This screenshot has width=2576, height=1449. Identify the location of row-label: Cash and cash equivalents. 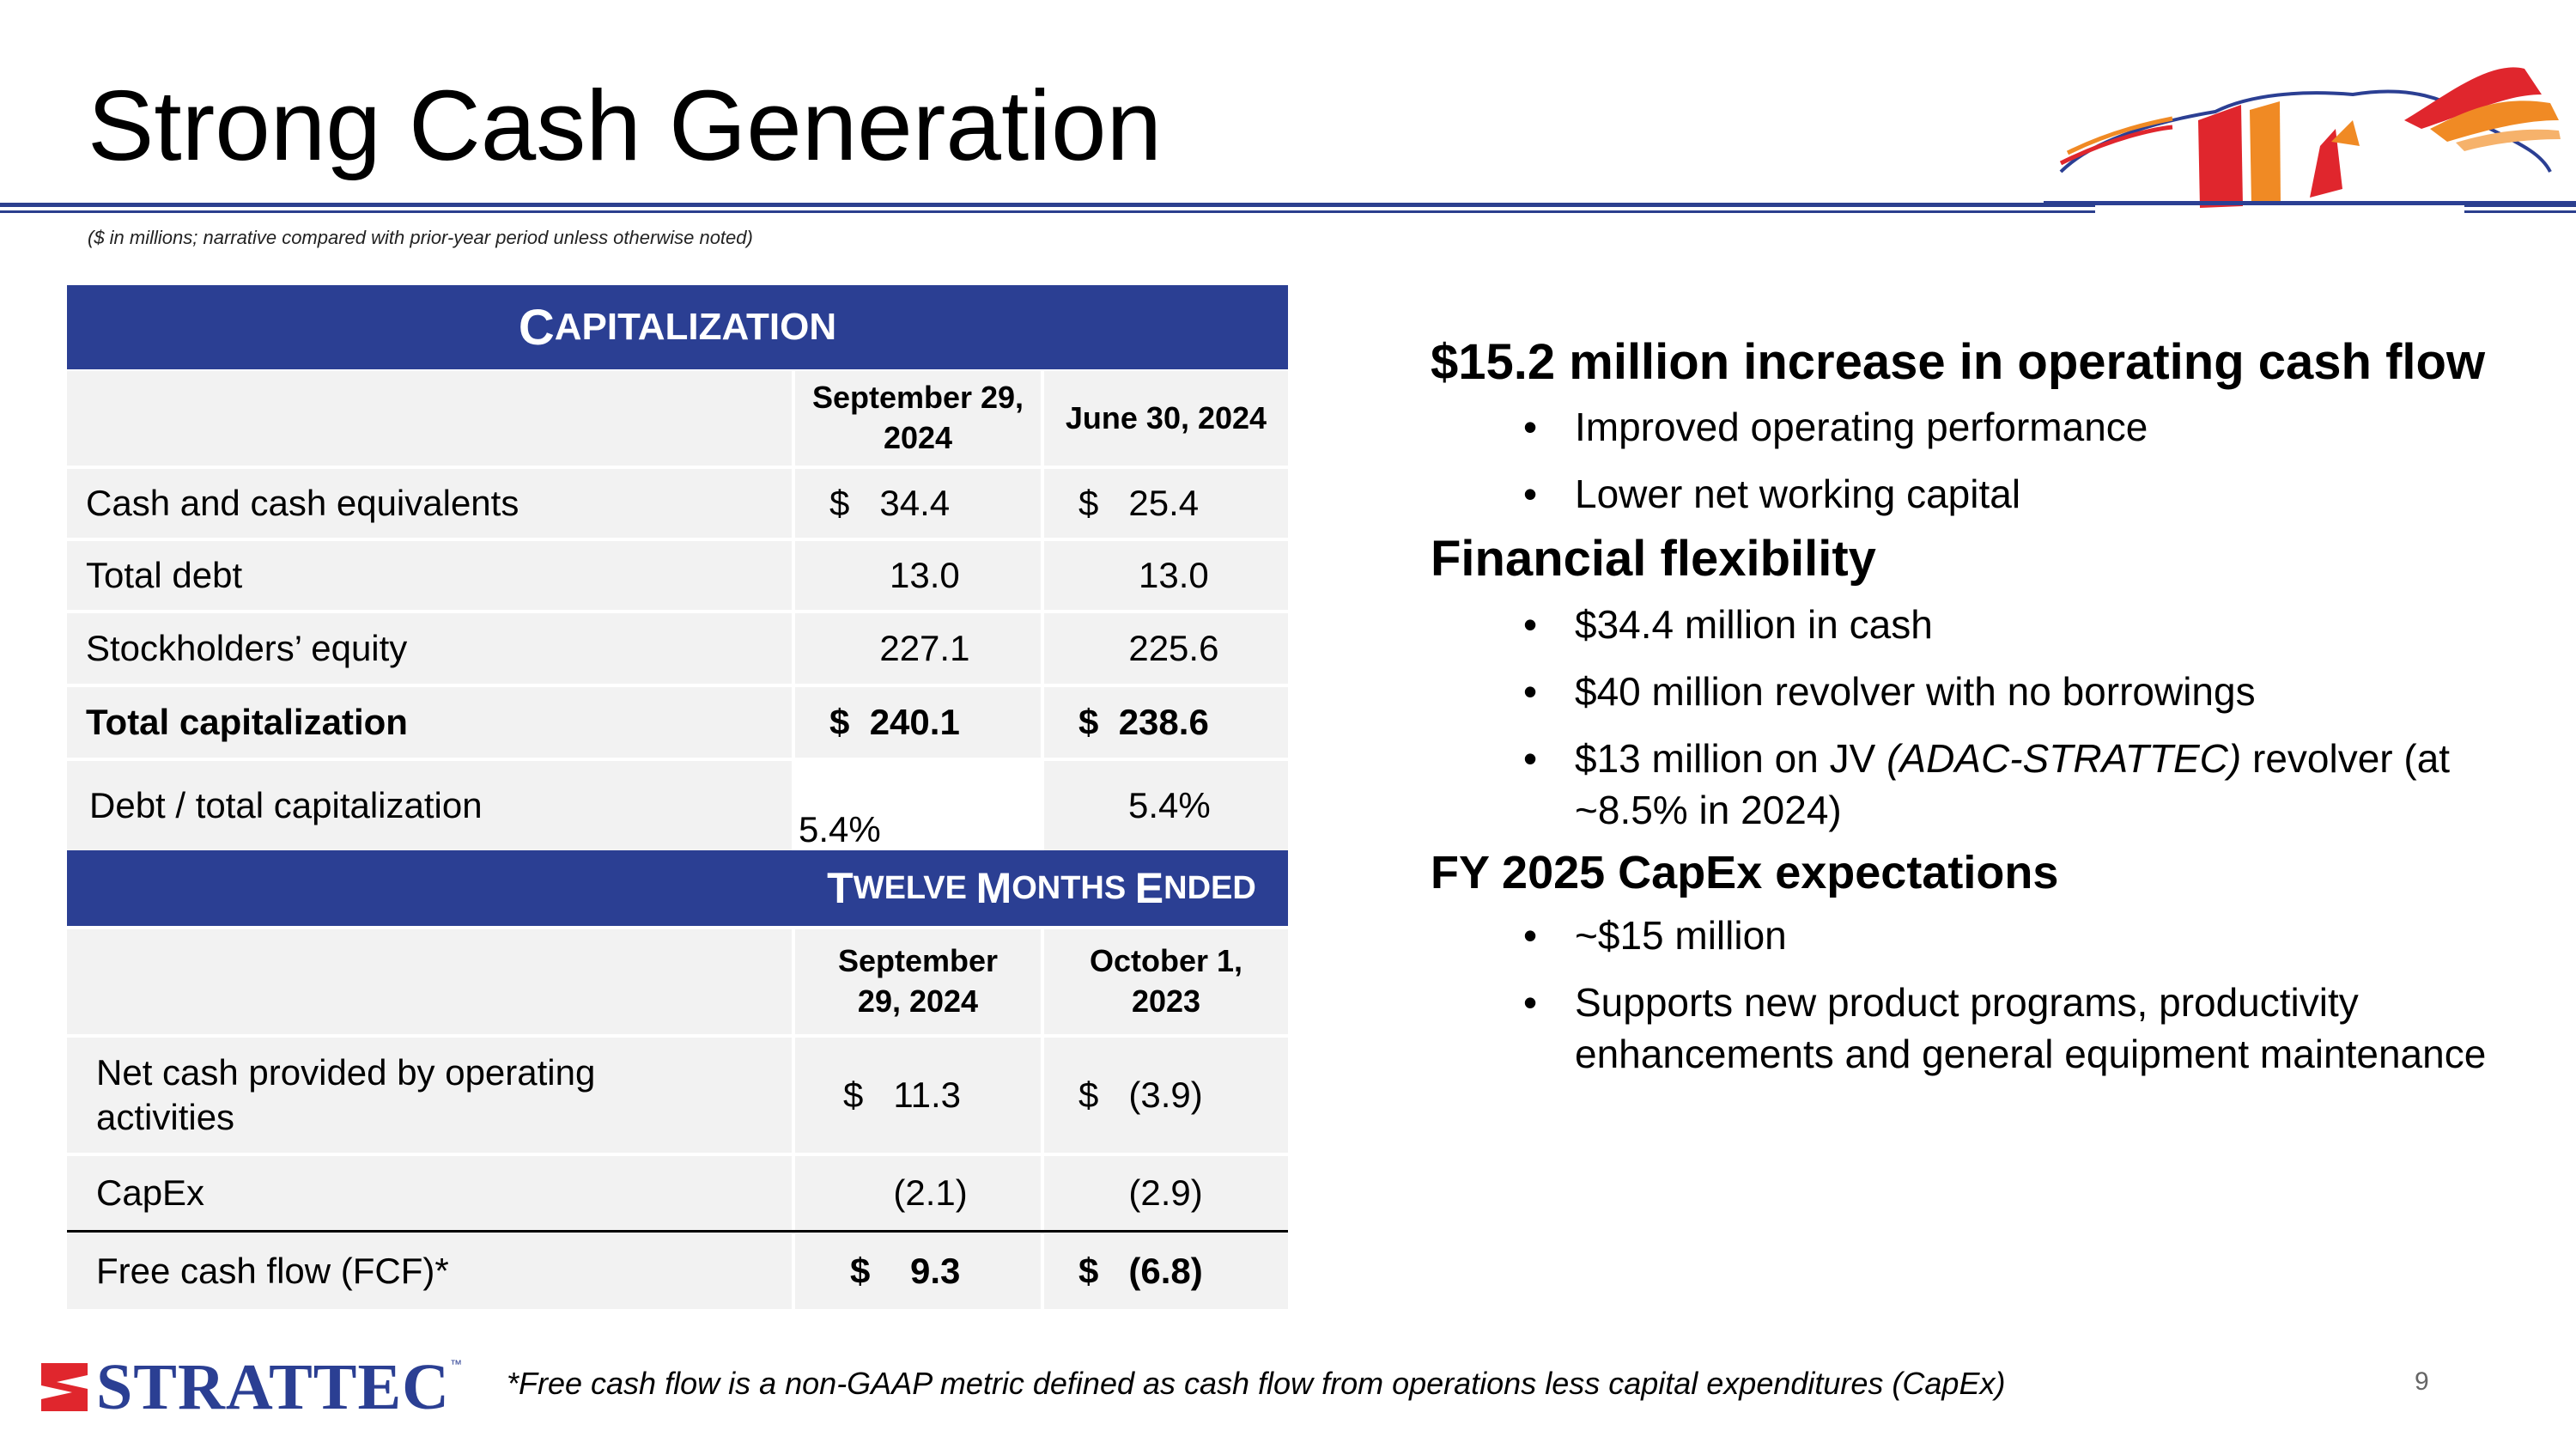
(430, 503).